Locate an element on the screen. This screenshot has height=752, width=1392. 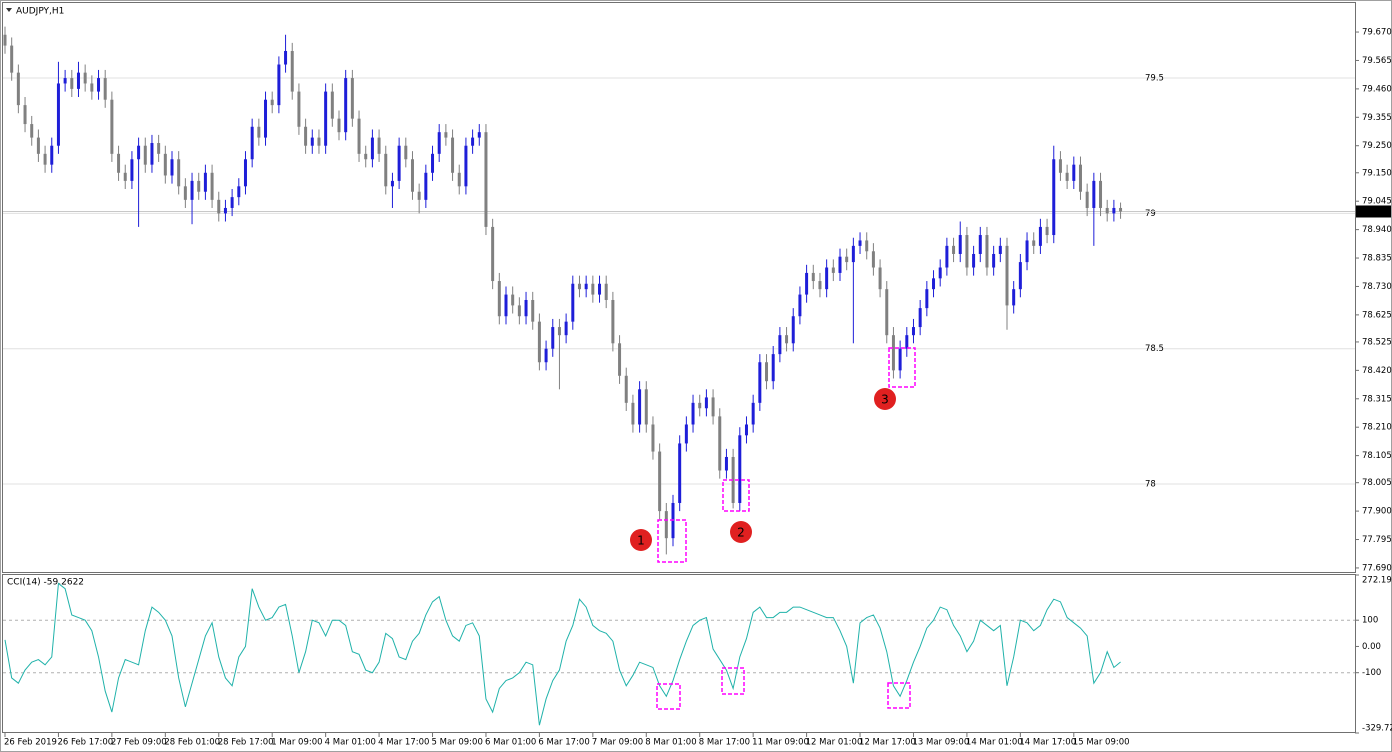
x-tick-label: 14 Mar 17:00 is located at coordinates (1047, 743).